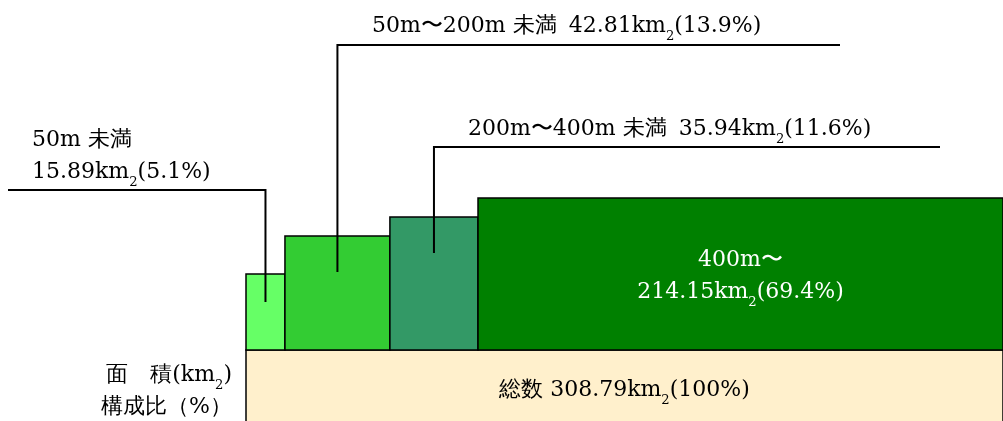  What do you see at coordinates (624, 391) in the screenshot?
I see `annotation: 総数 308.79km$_{2}$(100%)` at bounding box center [624, 391].